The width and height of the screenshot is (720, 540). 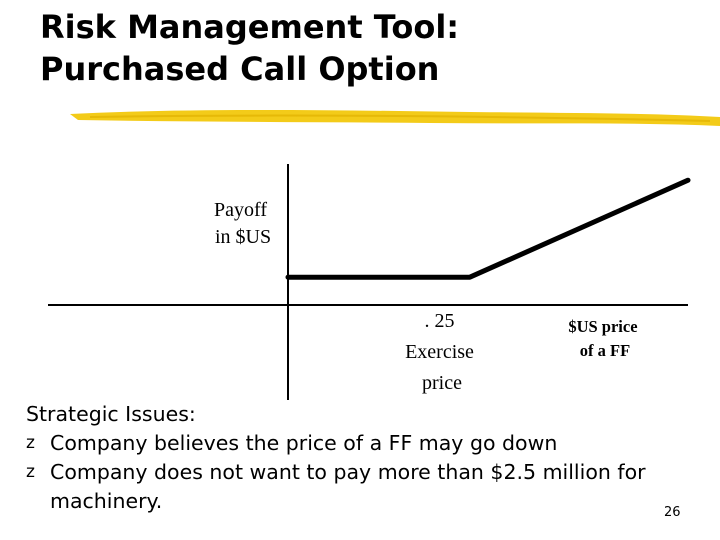 What do you see at coordinates (243, 223) in the screenshot?
I see `y-axis-label: Payoff in $US` at bounding box center [243, 223].